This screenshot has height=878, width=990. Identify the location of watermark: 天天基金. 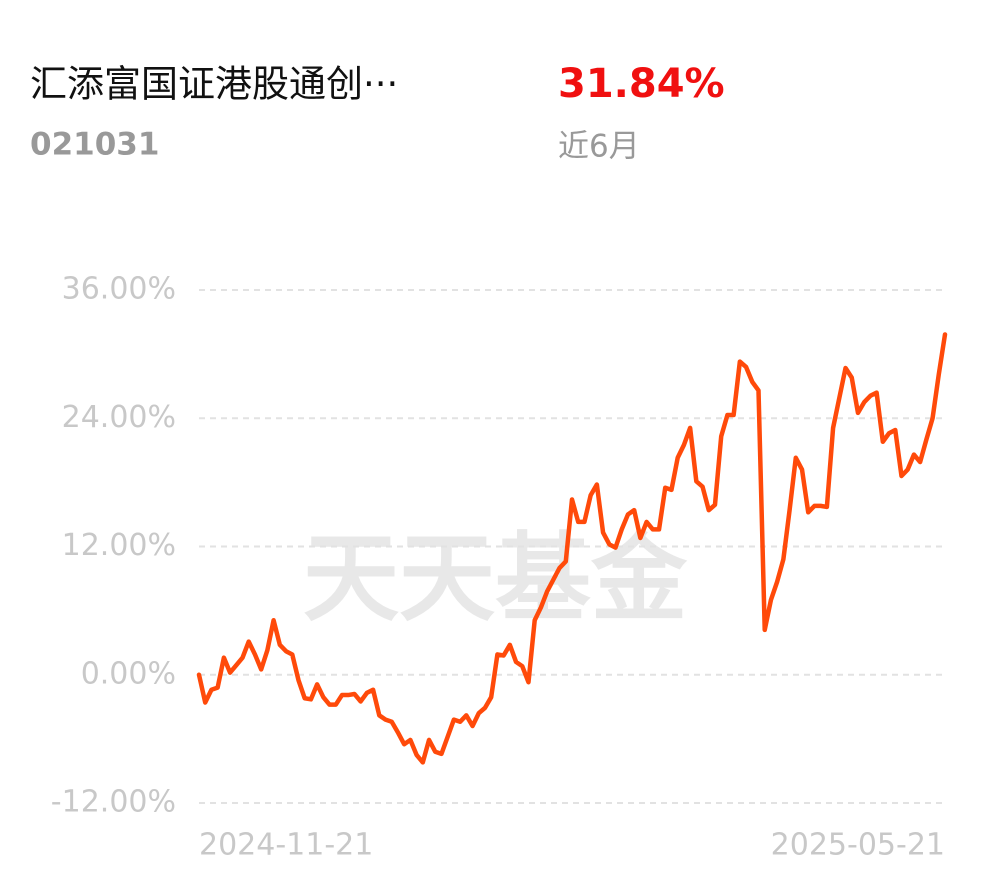
(495, 578).